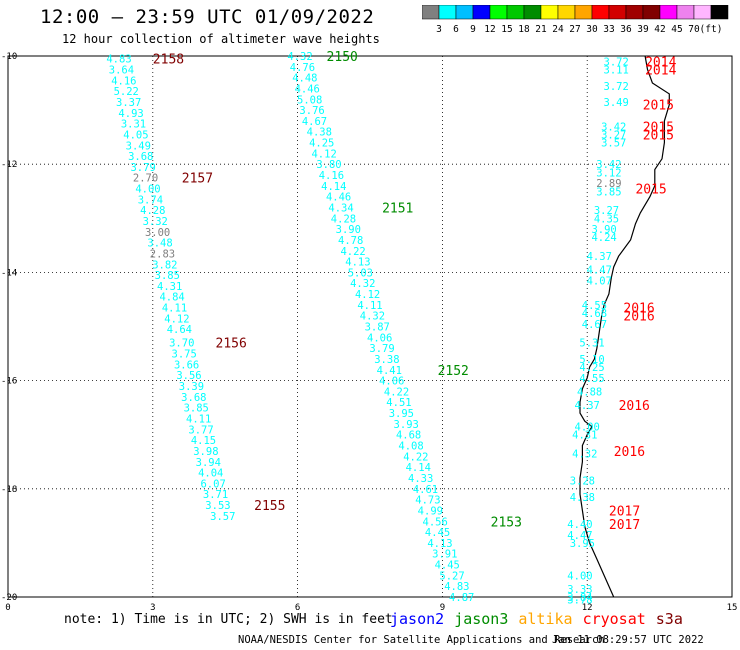 The height and width of the screenshot is (650, 740). Describe the element at coordinates (397, 208) in the screenshot. I see `pass-number-label: 2151` at that location.